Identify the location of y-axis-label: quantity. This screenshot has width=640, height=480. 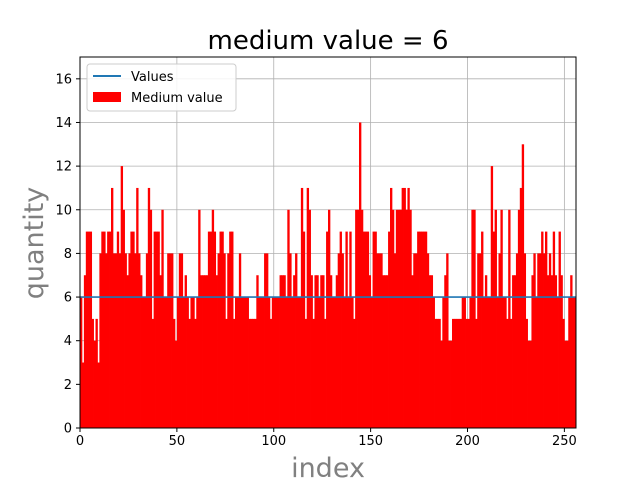
(34, 243).